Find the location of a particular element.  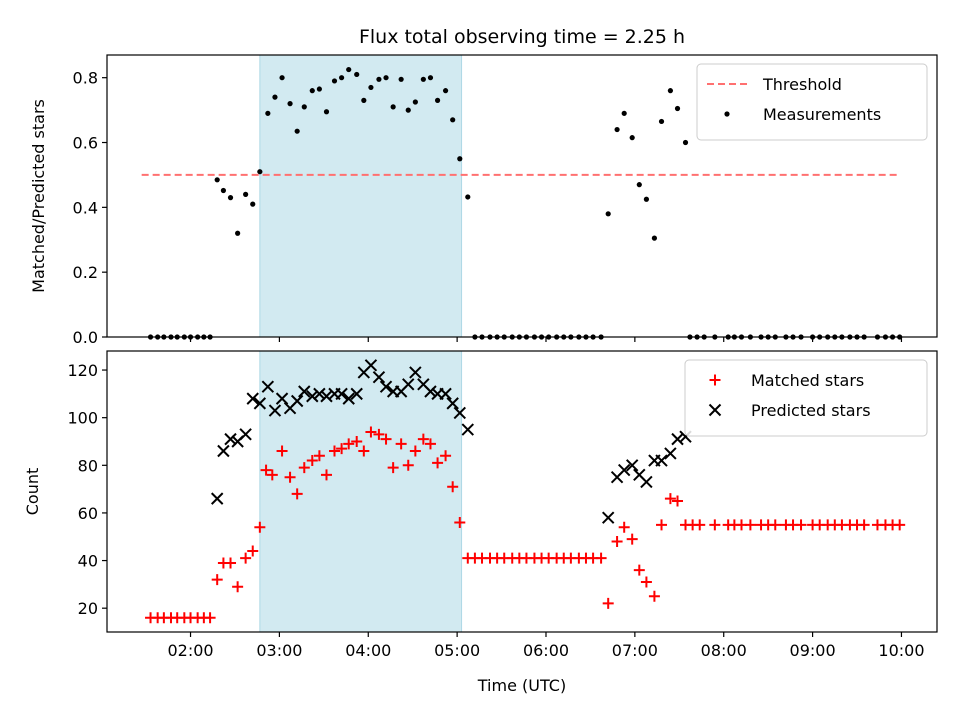

y-tick-label: 100 is located at coordinates (82, 418).